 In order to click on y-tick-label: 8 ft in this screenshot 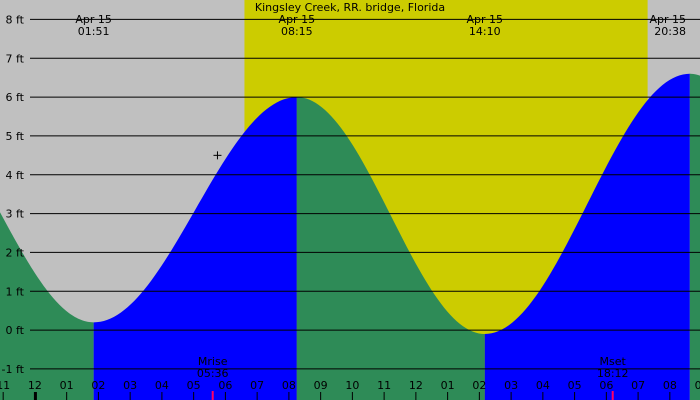, I will do `click(15, 19)`.